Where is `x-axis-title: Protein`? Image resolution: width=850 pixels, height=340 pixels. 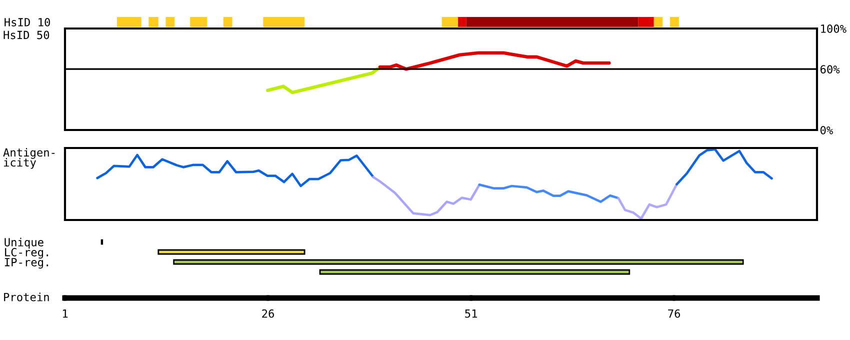
x-axis-title: Protein is located at coordinates (26, 297).